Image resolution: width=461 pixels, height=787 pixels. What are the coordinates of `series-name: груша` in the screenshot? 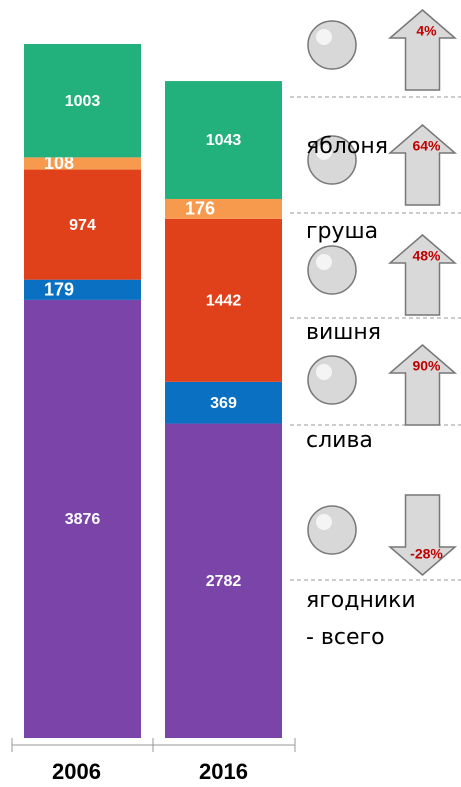 It's located at (342, 231).